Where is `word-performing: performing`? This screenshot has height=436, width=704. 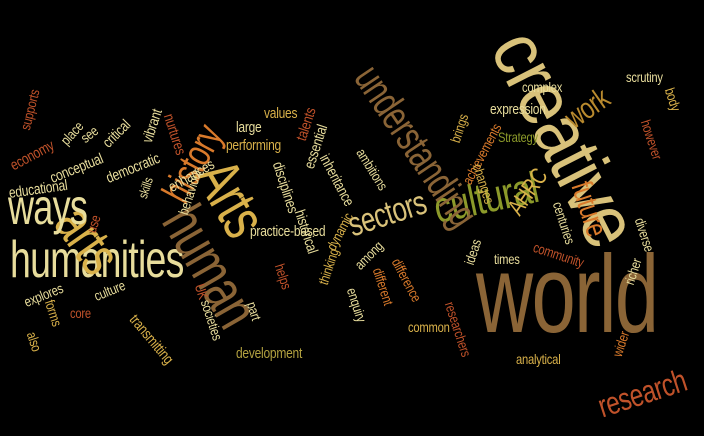 word-performing: performing is located at coordinates (253, 145).